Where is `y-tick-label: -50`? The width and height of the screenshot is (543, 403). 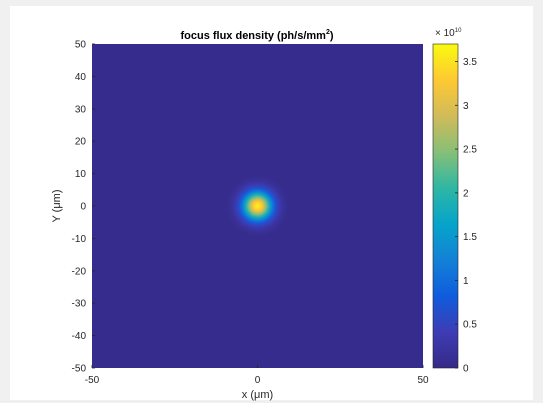
y-tick-label: -50 is located at coordinates (79, 369).